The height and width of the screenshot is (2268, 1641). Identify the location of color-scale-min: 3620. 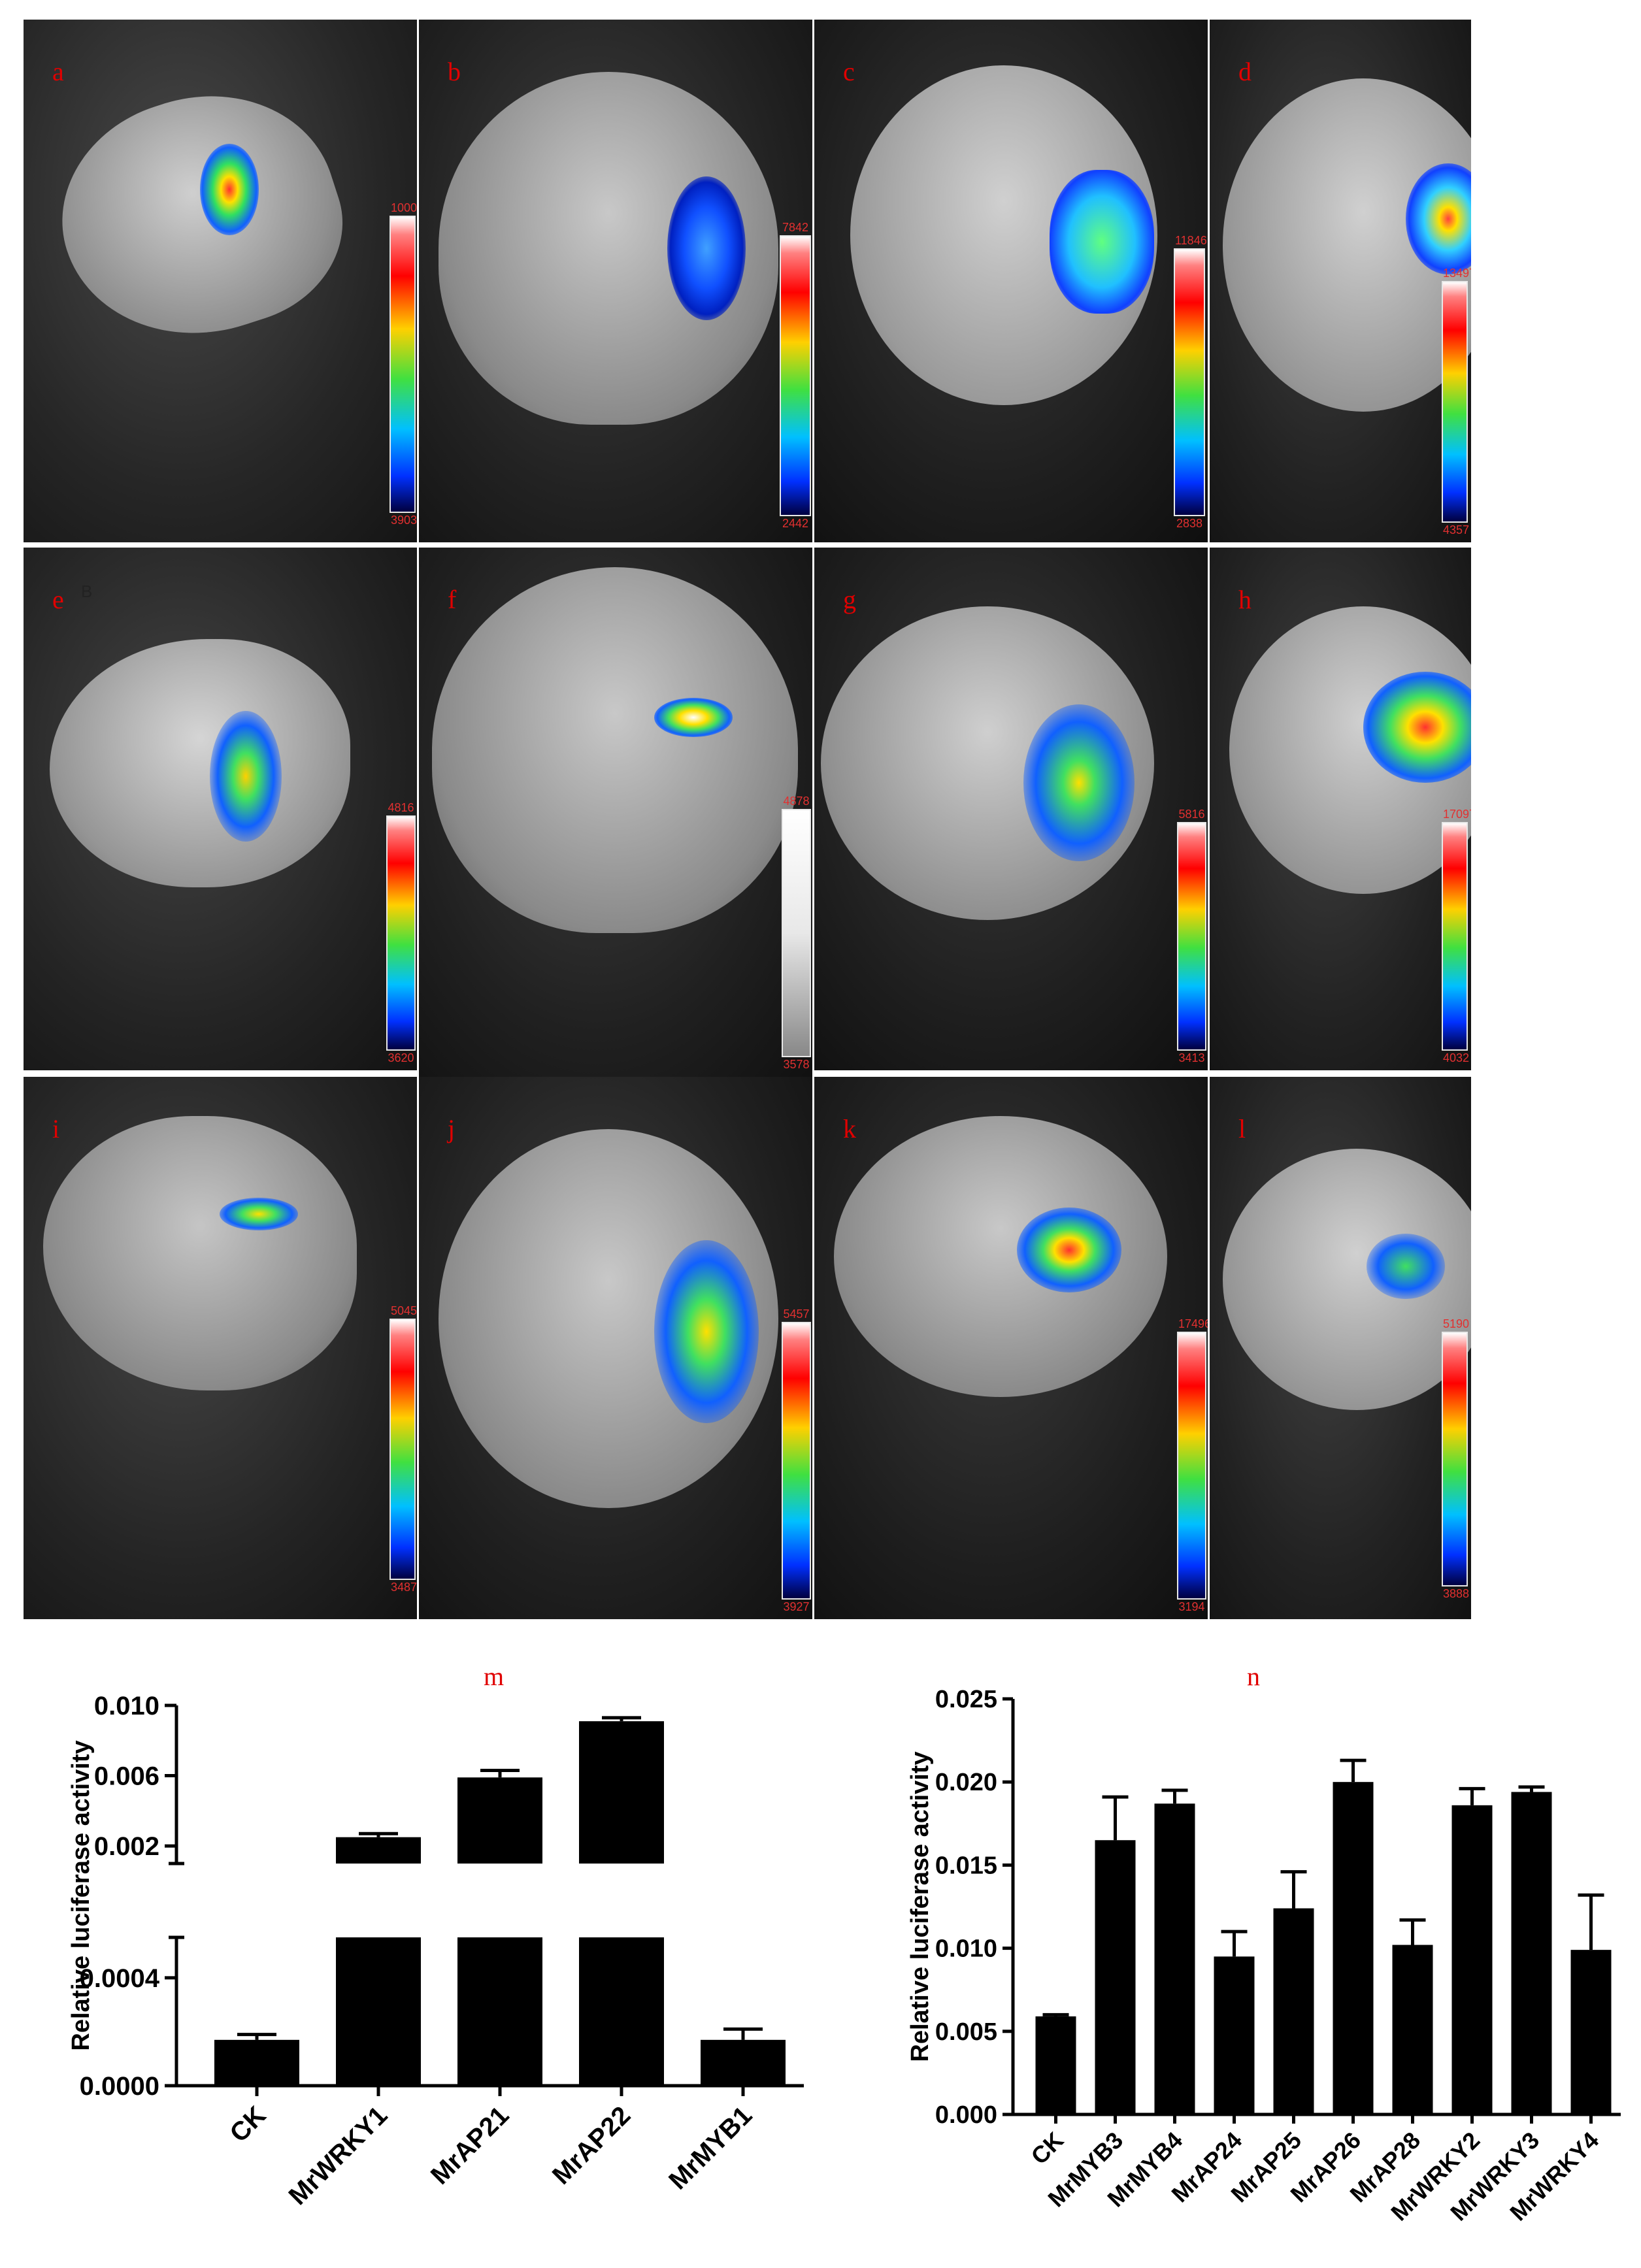
(401, 1057).